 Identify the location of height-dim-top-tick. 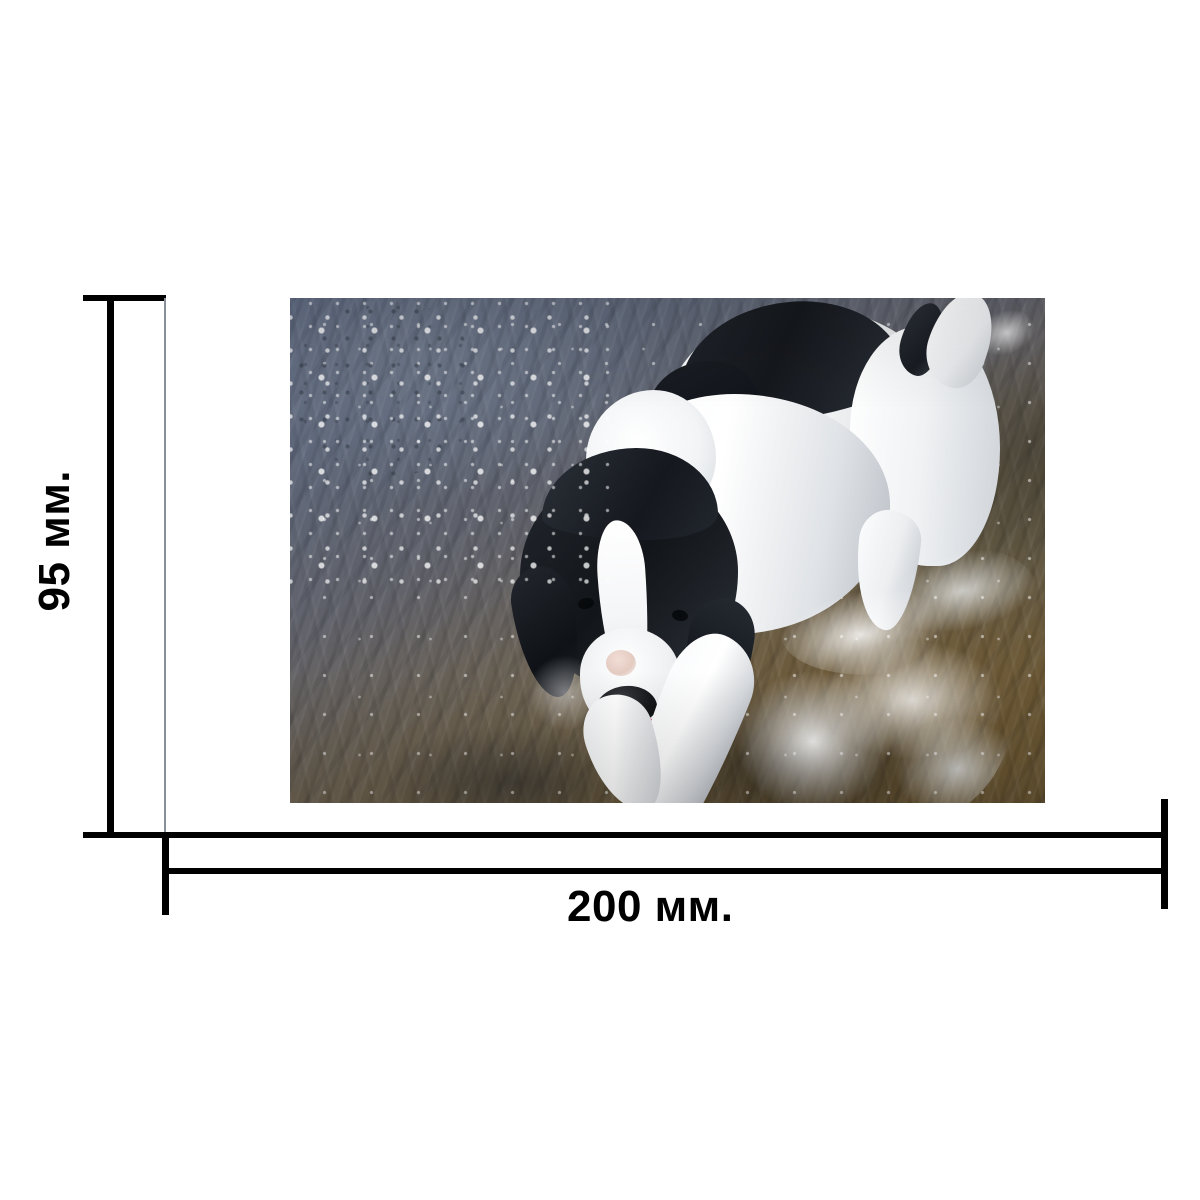
(124, 298).